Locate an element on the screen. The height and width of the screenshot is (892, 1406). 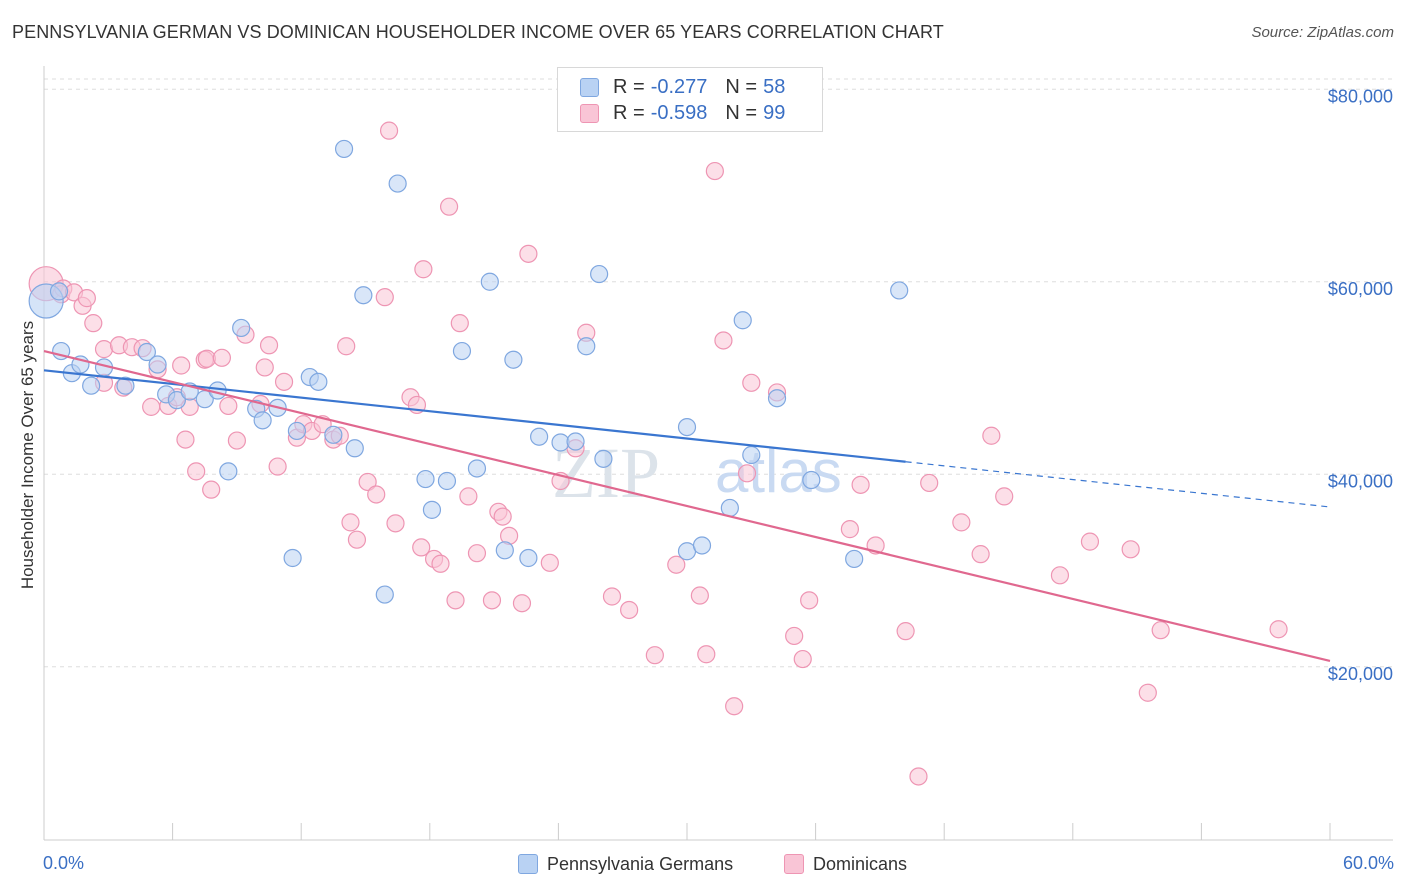
y-tick-label: $40,000 is located at coordinates (1360, 481).